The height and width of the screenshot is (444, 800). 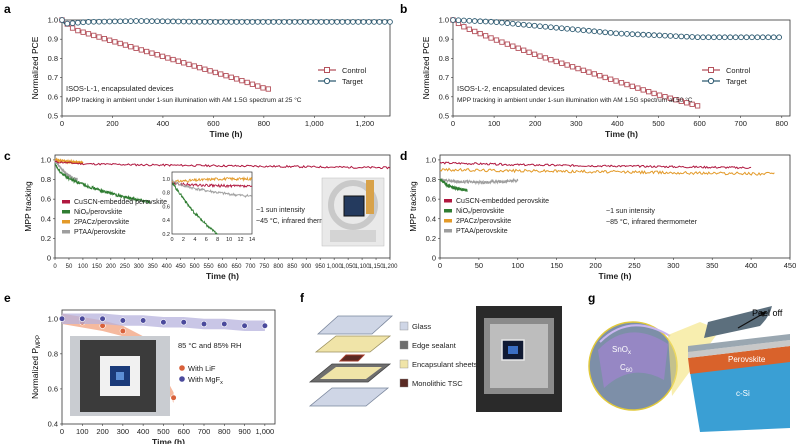 I want to click on panel-label-a: a, so click(x=7, y=9).